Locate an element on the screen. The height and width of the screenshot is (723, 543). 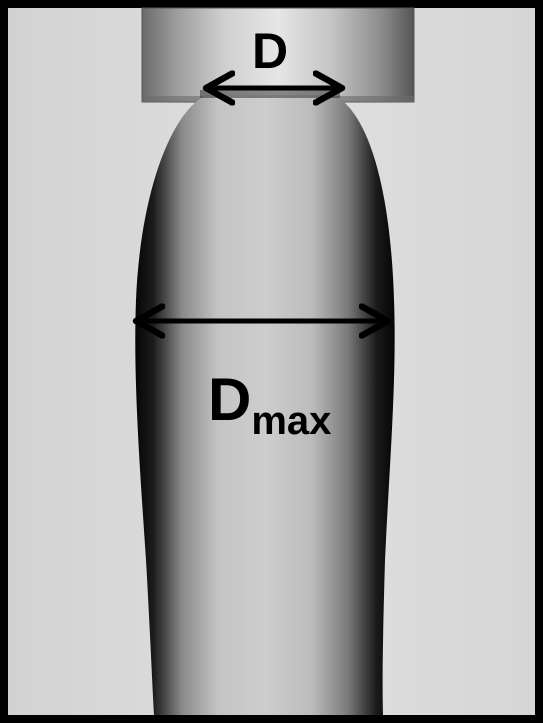
nozzle-rim is located at coordinates (270, 94).